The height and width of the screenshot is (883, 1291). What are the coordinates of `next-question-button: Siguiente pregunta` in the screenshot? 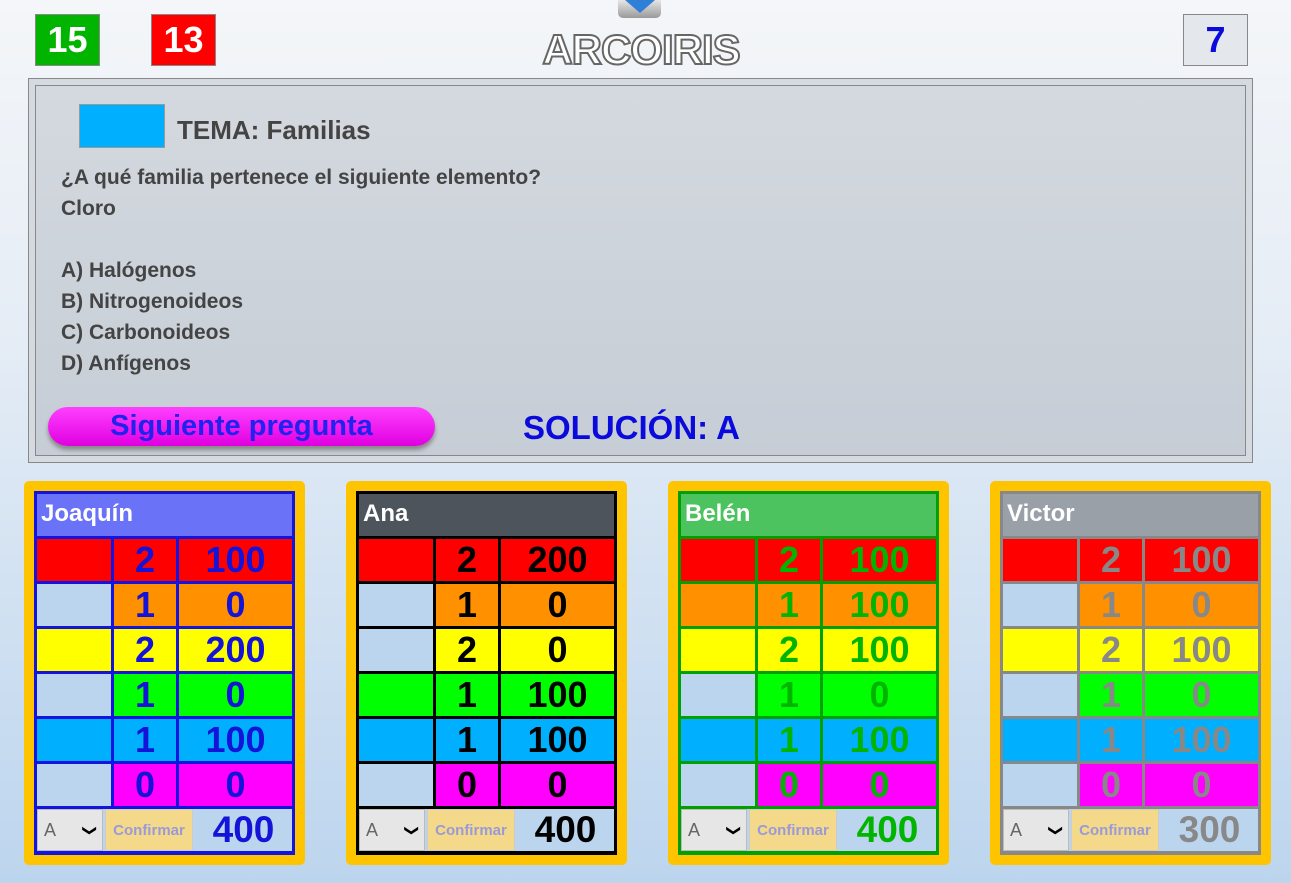 It's located at (241, 426).